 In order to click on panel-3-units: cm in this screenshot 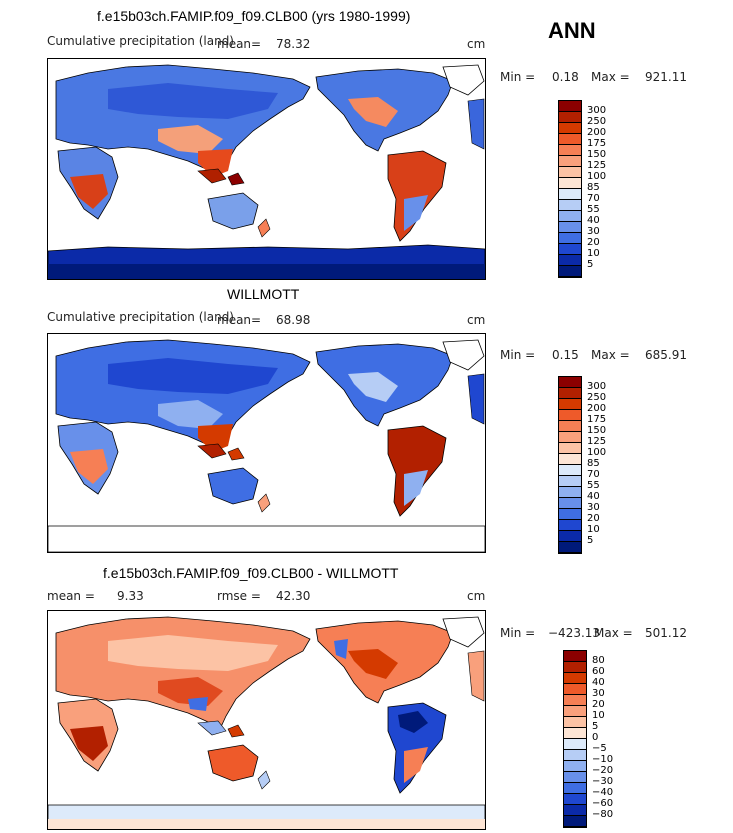, I will do `click(476, 596)`.